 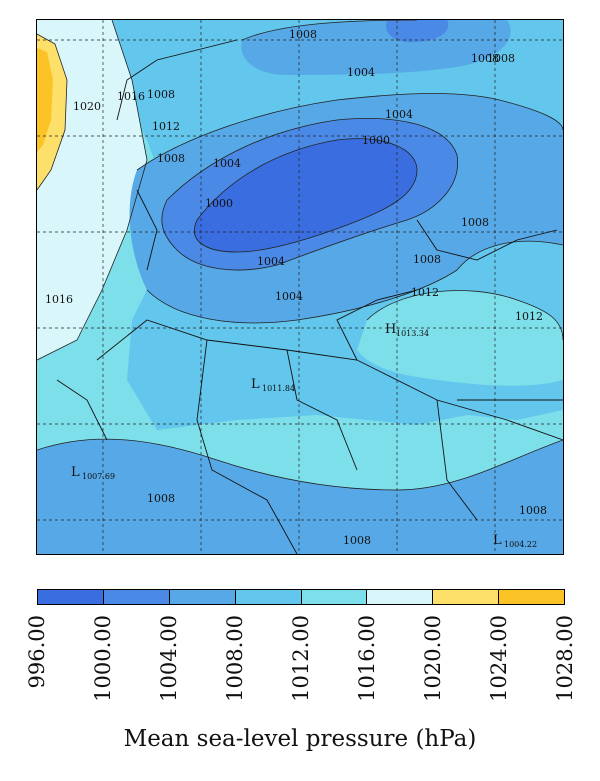 I want to click on high-value: 1013.34, so click(x=412, y=333).